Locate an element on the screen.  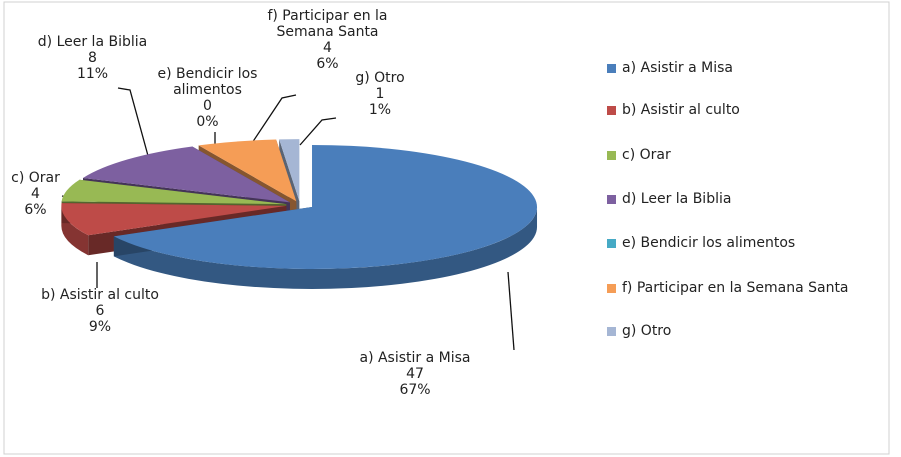
data-label: b) Asistir al culto 6 9% is located at coordinates (100, 311).